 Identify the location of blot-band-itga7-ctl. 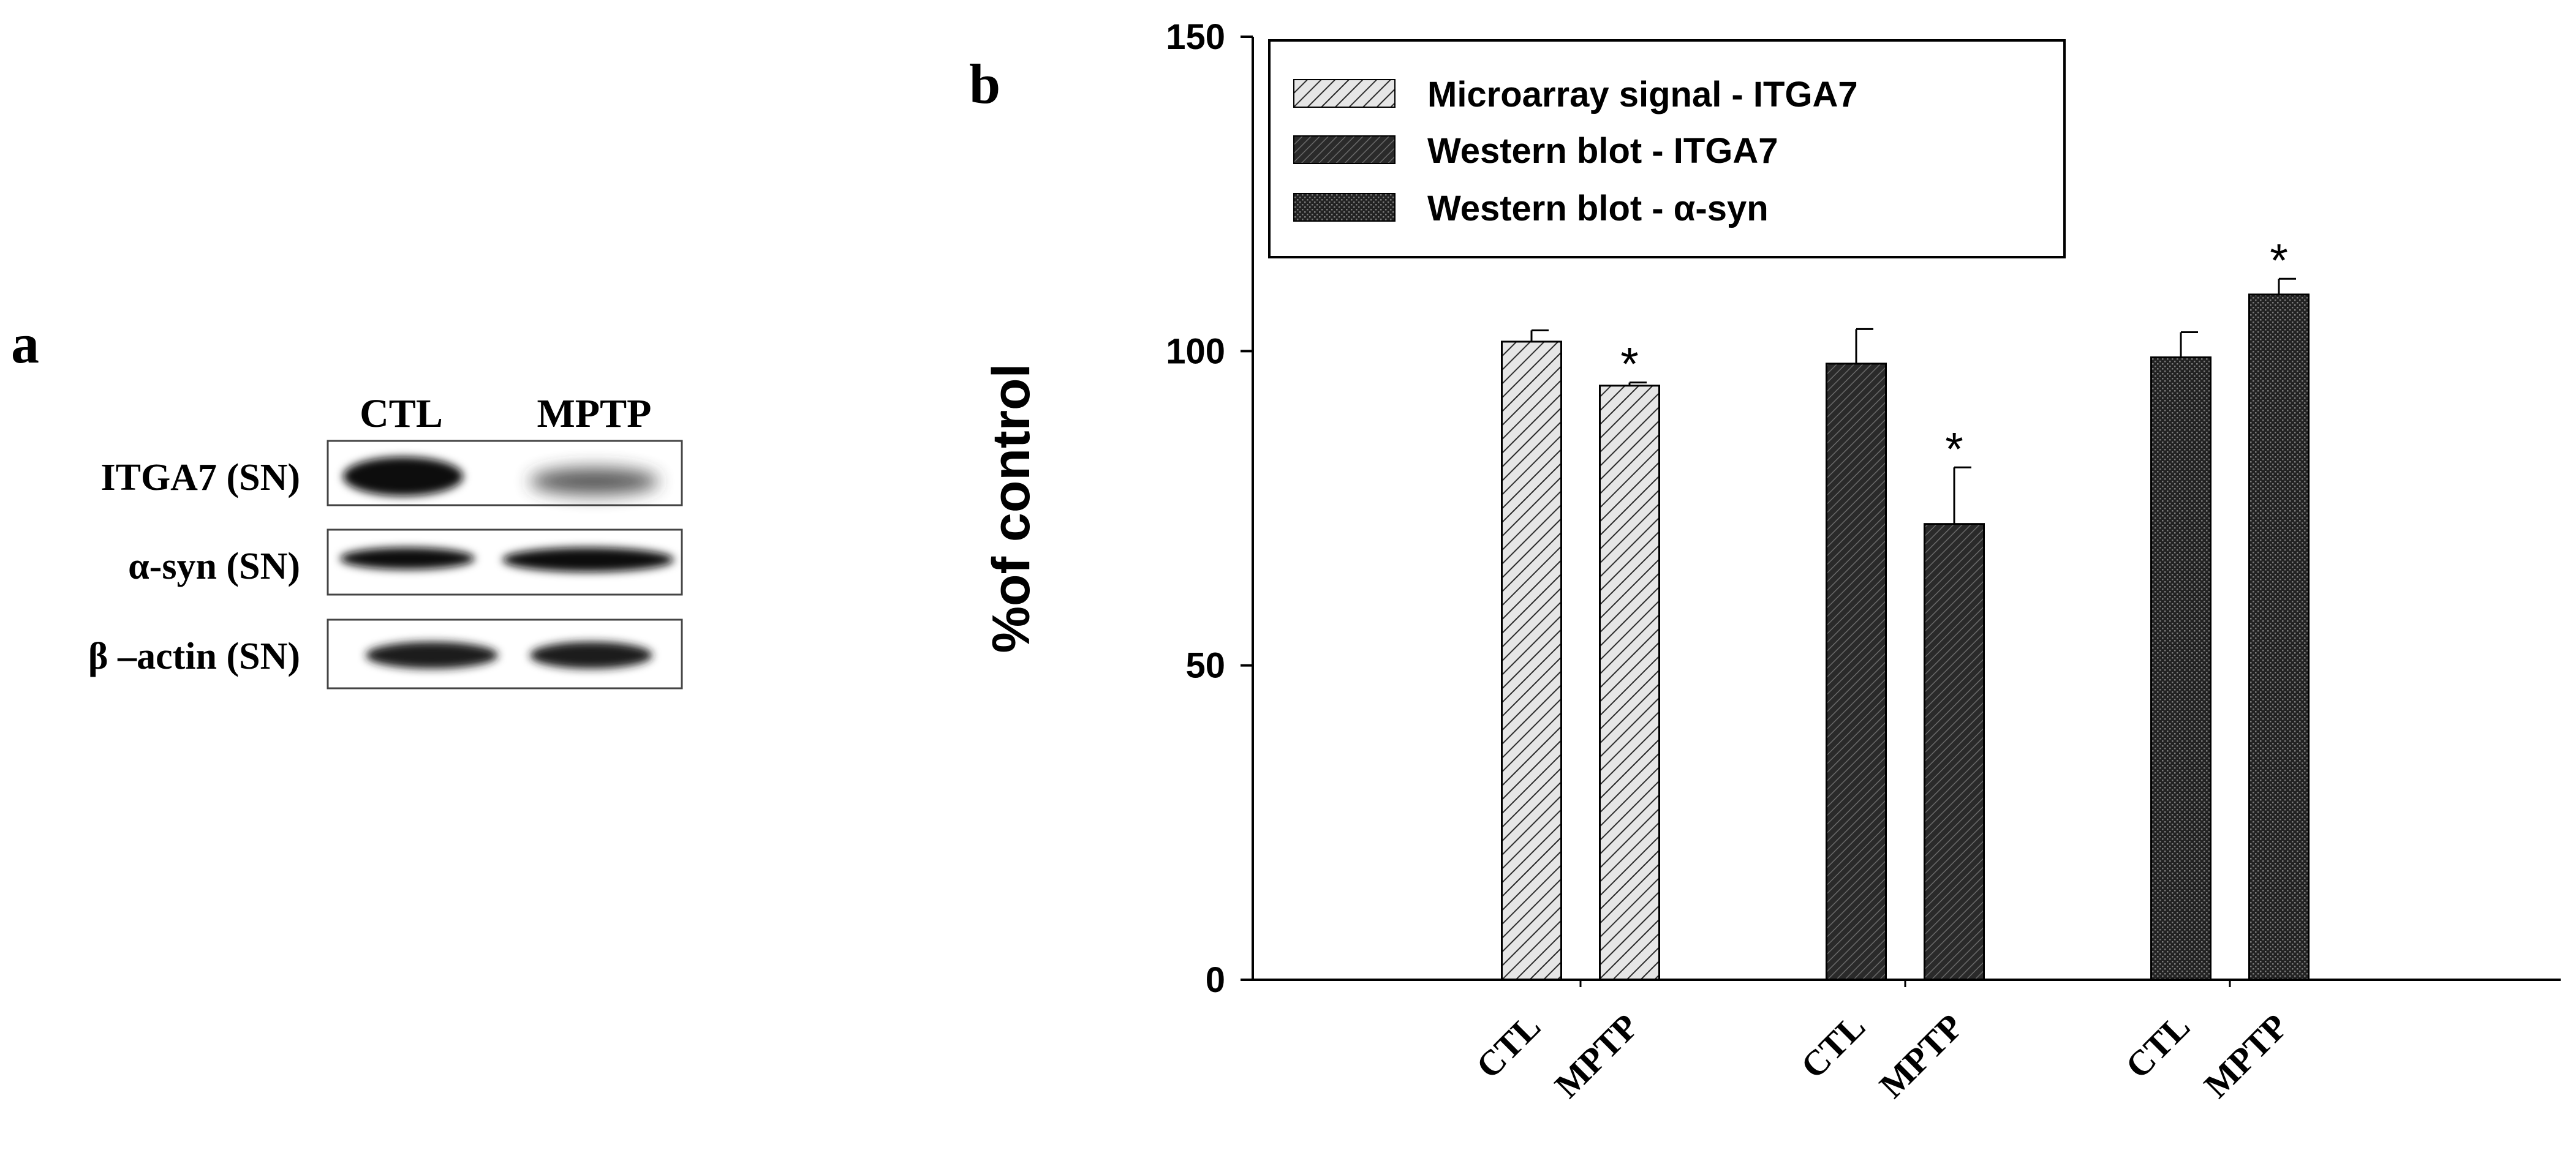
(403, 477).